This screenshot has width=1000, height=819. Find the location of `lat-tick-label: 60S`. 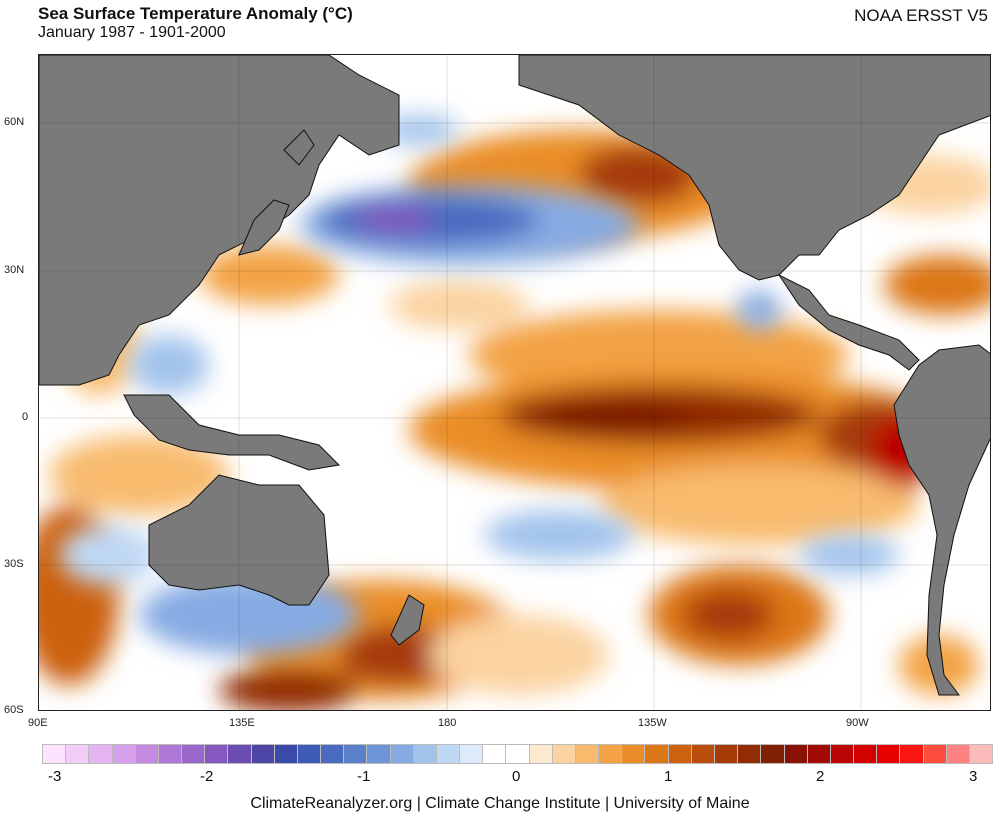

lat-tick-label: 60S is located at coordinates (14, 710).